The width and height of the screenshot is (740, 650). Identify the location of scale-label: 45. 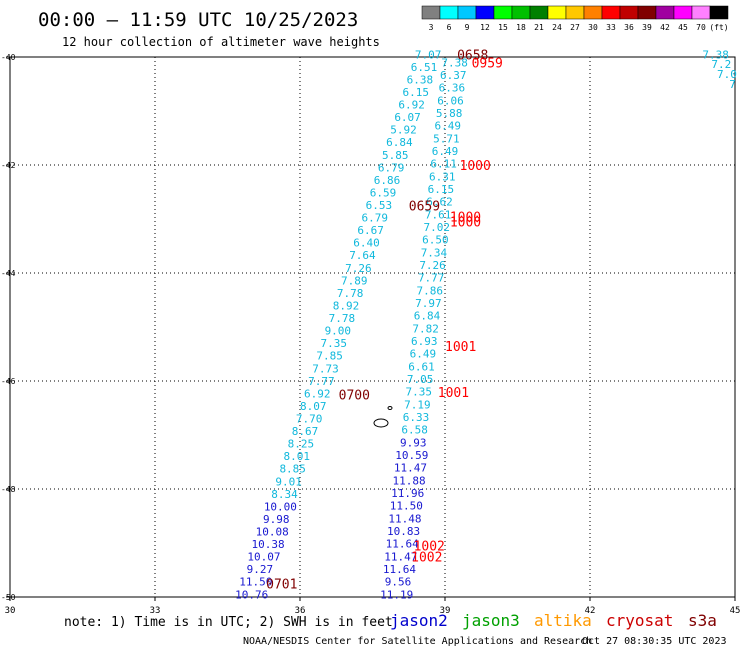
(683, 27).